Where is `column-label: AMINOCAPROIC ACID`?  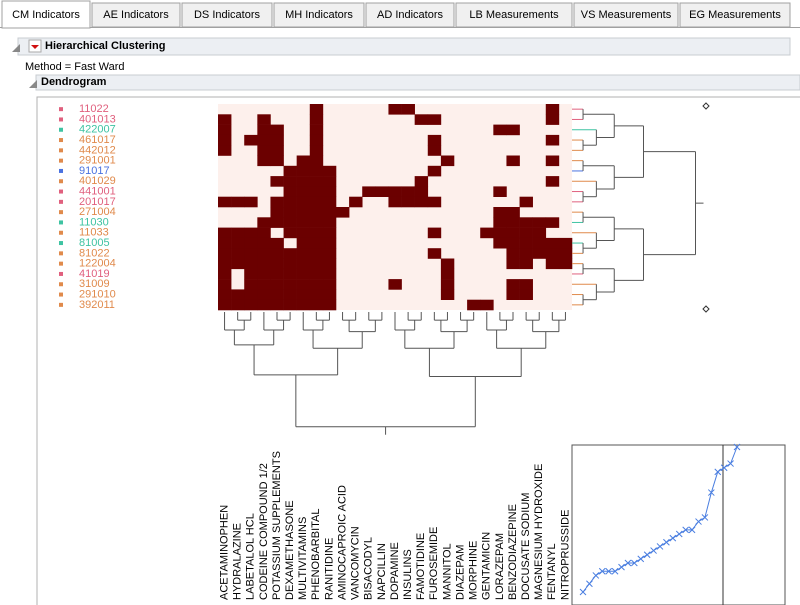 column-label: AMINOCAPROIC ACID is located at coordinates (342, 542).